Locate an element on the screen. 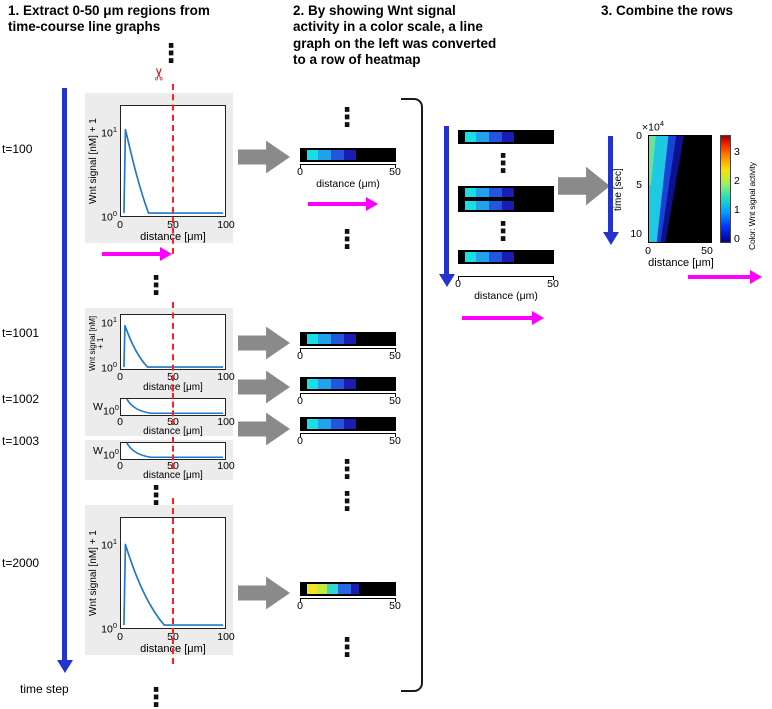 This screenshot has height=709, width=772. flow-arrow-t1001 is located at coordinates (264, 343).